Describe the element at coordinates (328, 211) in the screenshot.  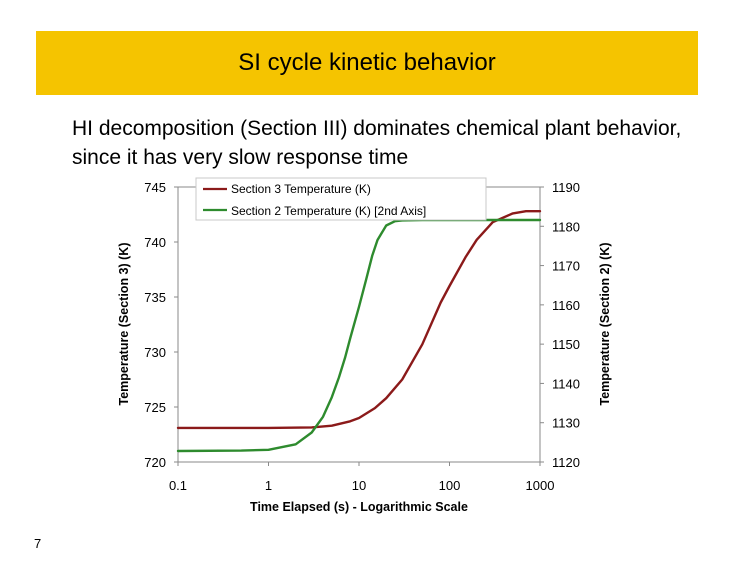
I see `legend-label-section-2: Section 2 Temperature (K) [2nd Axis]` at that location.